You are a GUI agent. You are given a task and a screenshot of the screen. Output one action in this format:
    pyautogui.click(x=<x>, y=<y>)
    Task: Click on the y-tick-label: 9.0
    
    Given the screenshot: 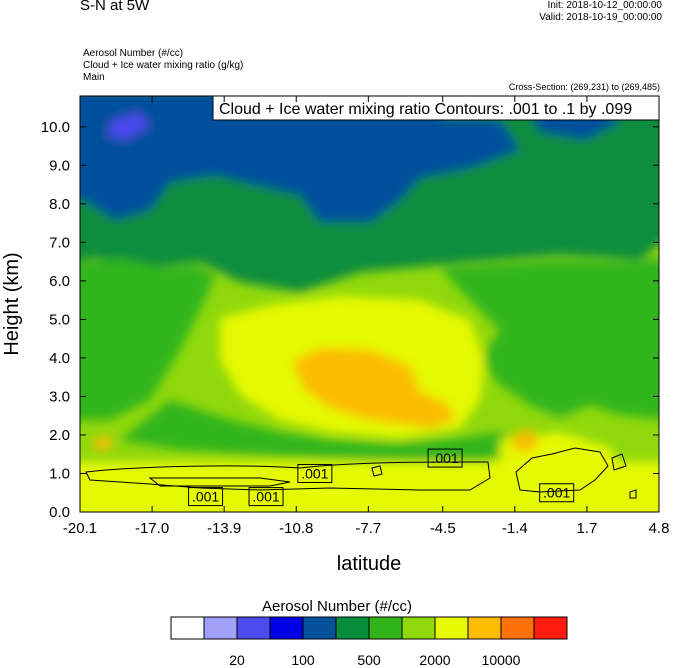 What is the action you would take?
    pyautogui.click(x=59, y=165)
    